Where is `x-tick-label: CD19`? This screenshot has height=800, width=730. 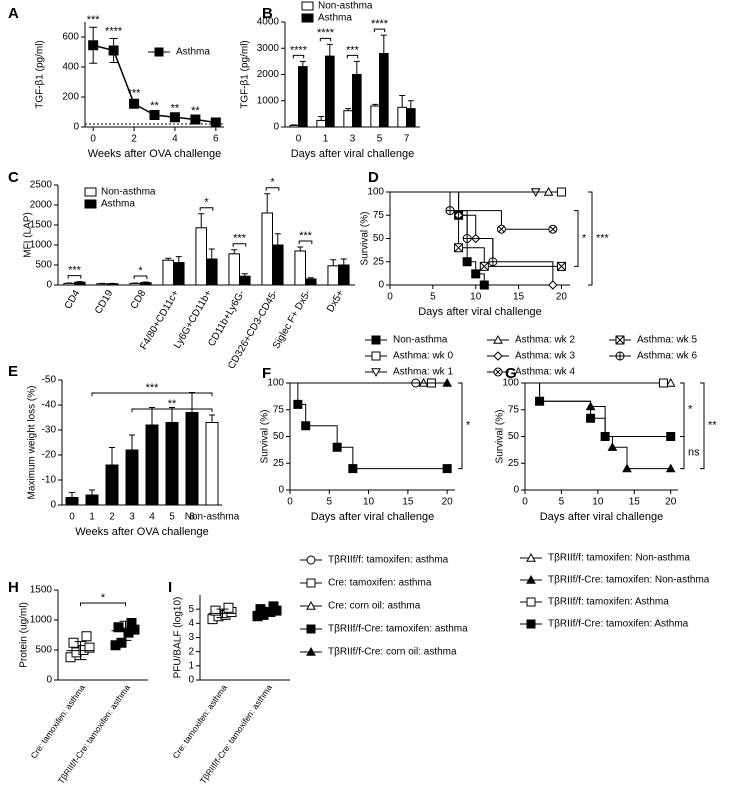 x-tick-label: CD19 is located at coordinates (104, 302).